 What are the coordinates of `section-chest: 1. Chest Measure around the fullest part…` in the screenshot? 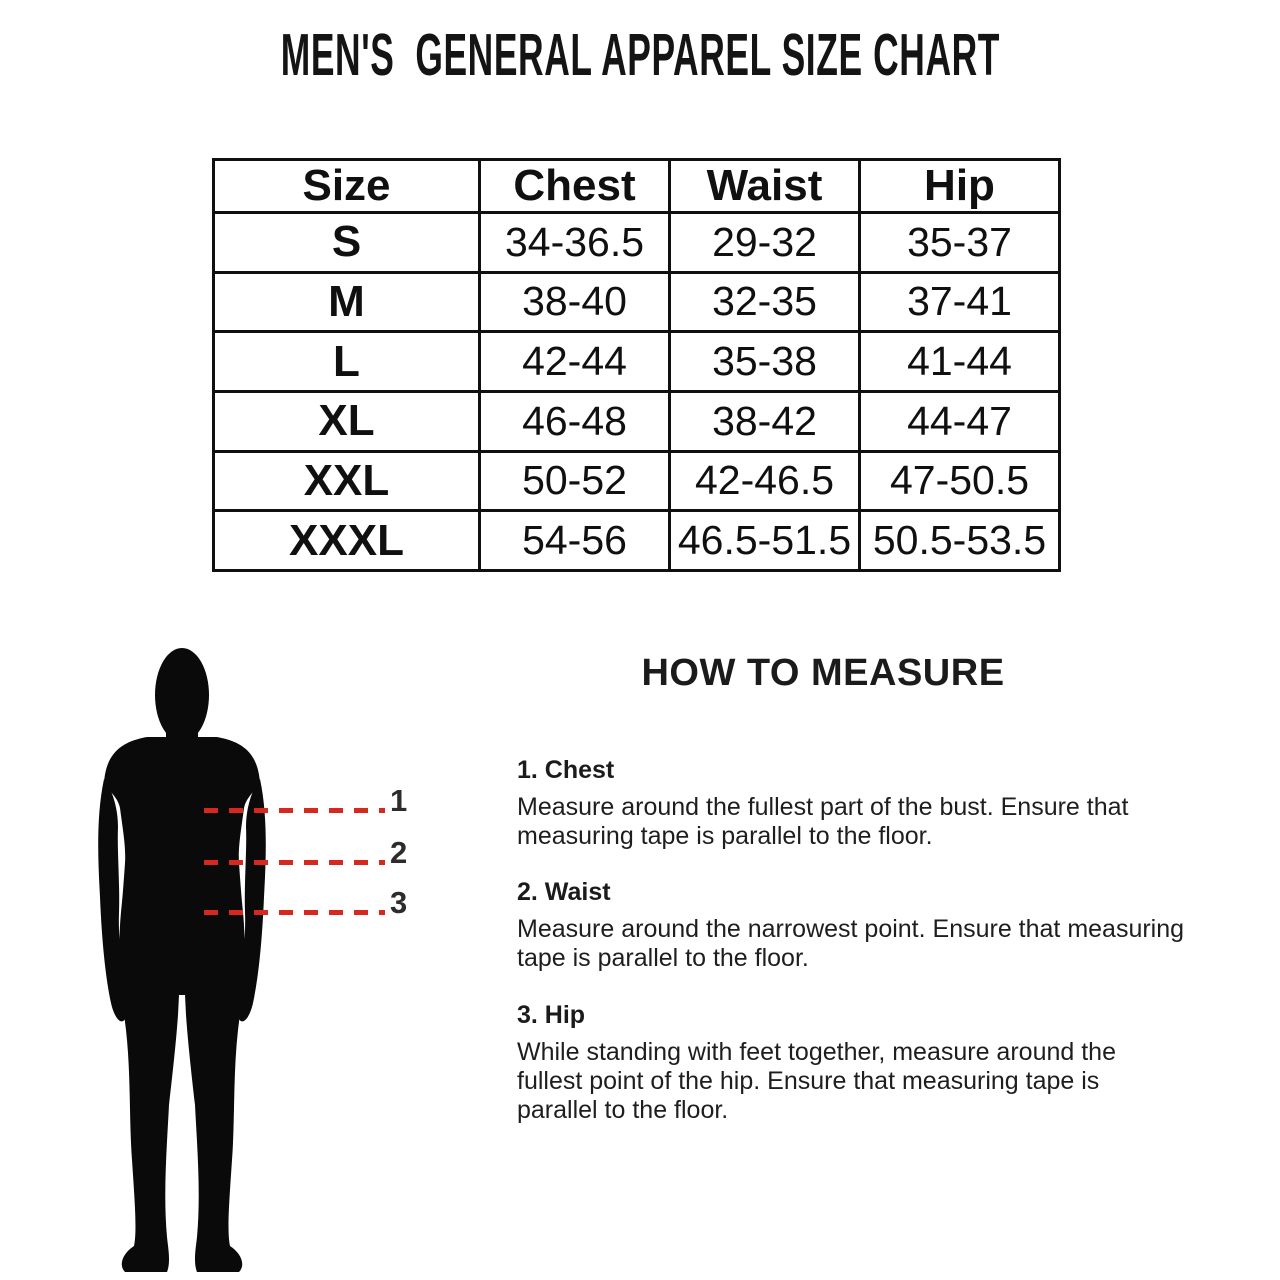 It's located at (862, 803).